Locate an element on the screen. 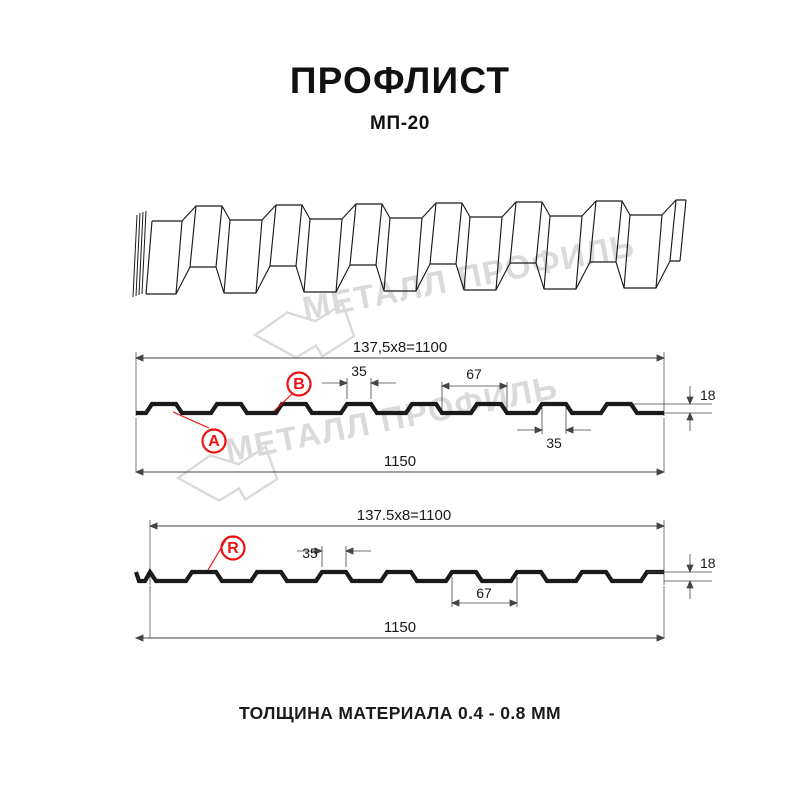 This screenshot has height=800, width=800. section-b-rib-top-label: 35 is located at coordinates (310, 553).